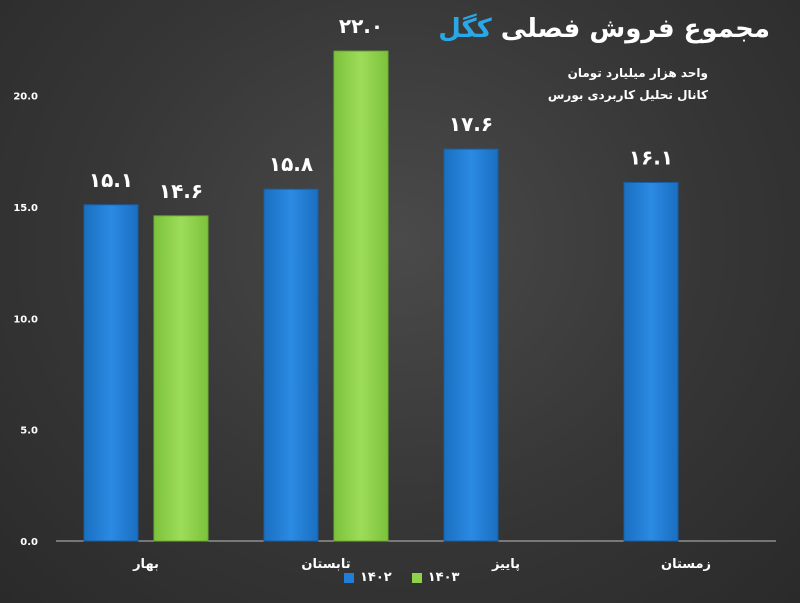  Describe the element at coordinates (637, 73) in the screenshot. I see `subtitle-unit: واحد هزار میلیارد تومان` at that location.